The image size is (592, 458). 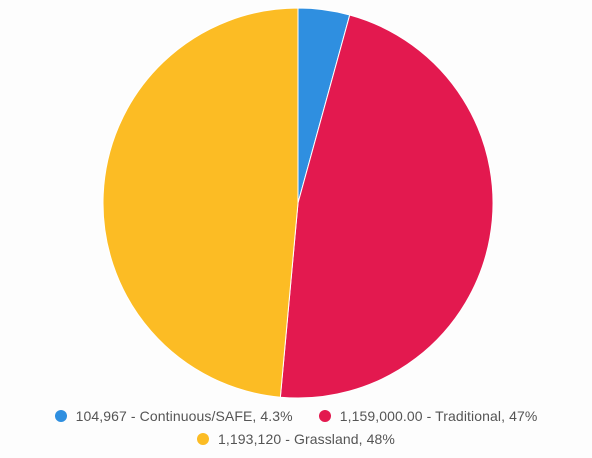 What do you see at coordinates (438, 416) in the screenshot?
I see `legend-label: 1,159,000.00 - Traditional, 47%` at bounding box center [438, 416].